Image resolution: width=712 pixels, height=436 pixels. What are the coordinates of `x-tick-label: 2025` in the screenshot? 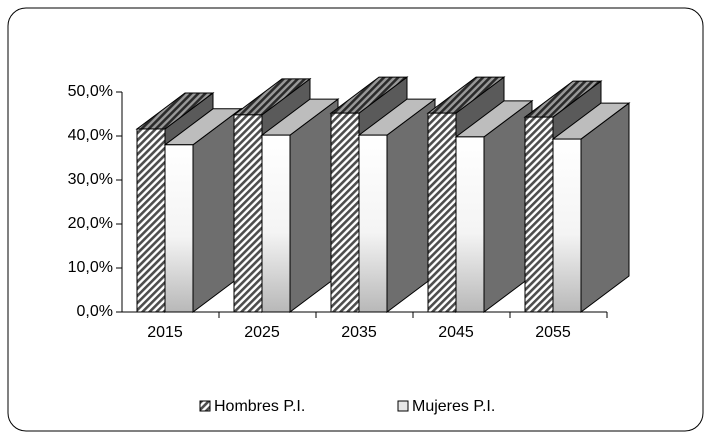 It's located at (262, 332).